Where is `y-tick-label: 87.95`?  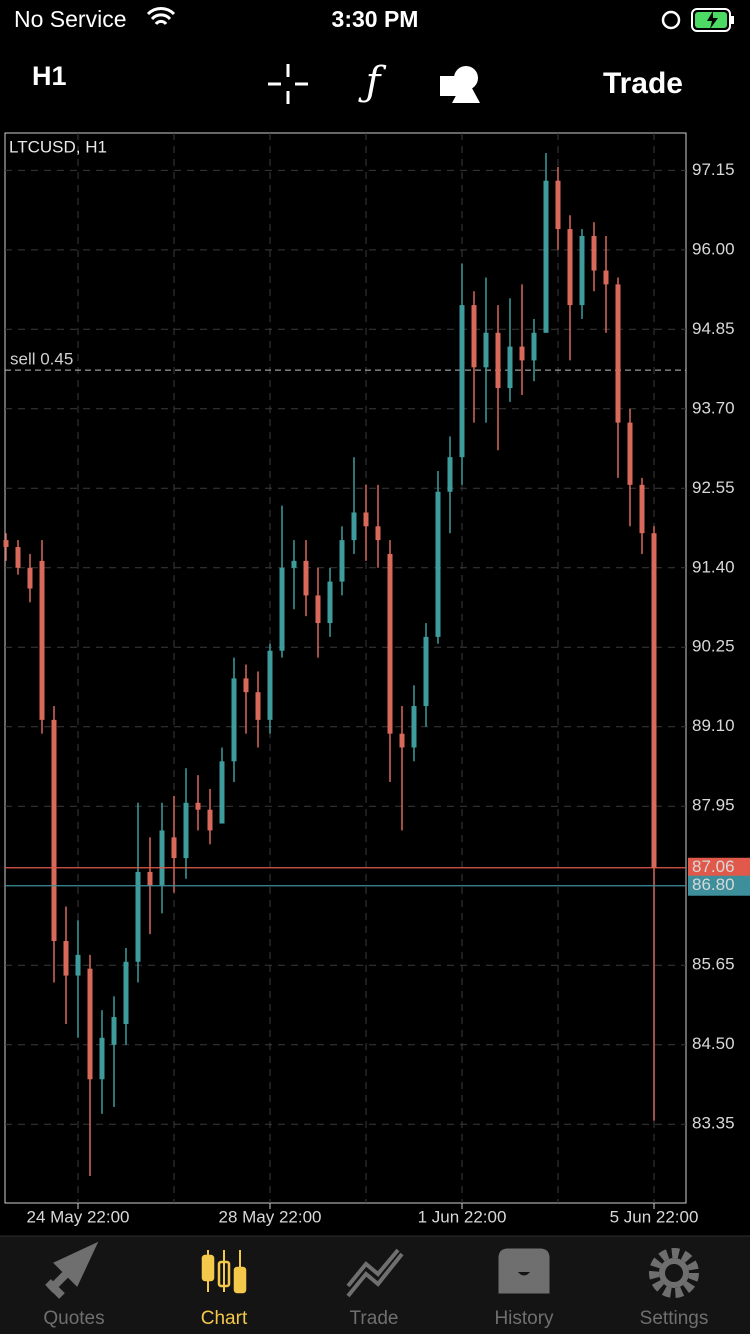 y-tick-label: 87.95 is located at coordinates (713, 805).